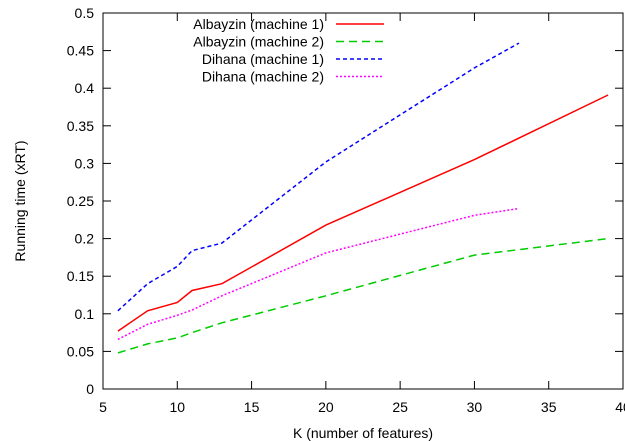  What do you see at coordinates (258, 24) in the screenshot?
I see `legend-label: Albayzin (machine 1)` at bounding box center [258, 24].